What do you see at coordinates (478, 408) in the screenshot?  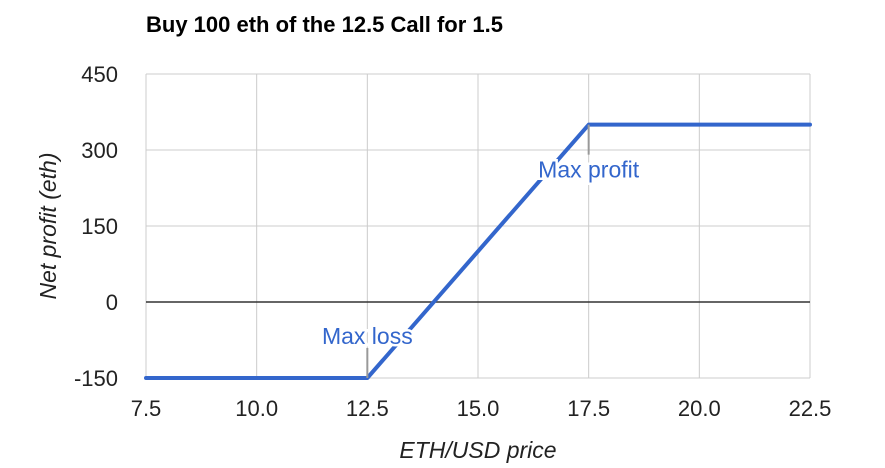 I see `x-tick-label: 15.0` at bounding box center [478, 408].